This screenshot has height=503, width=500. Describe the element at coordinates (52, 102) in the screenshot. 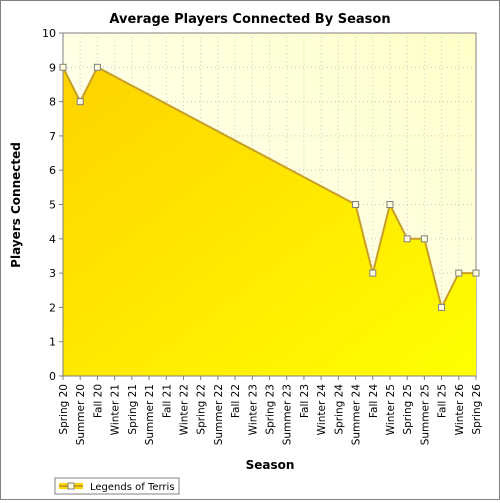

I see `y-tick-label: 8` at that location.